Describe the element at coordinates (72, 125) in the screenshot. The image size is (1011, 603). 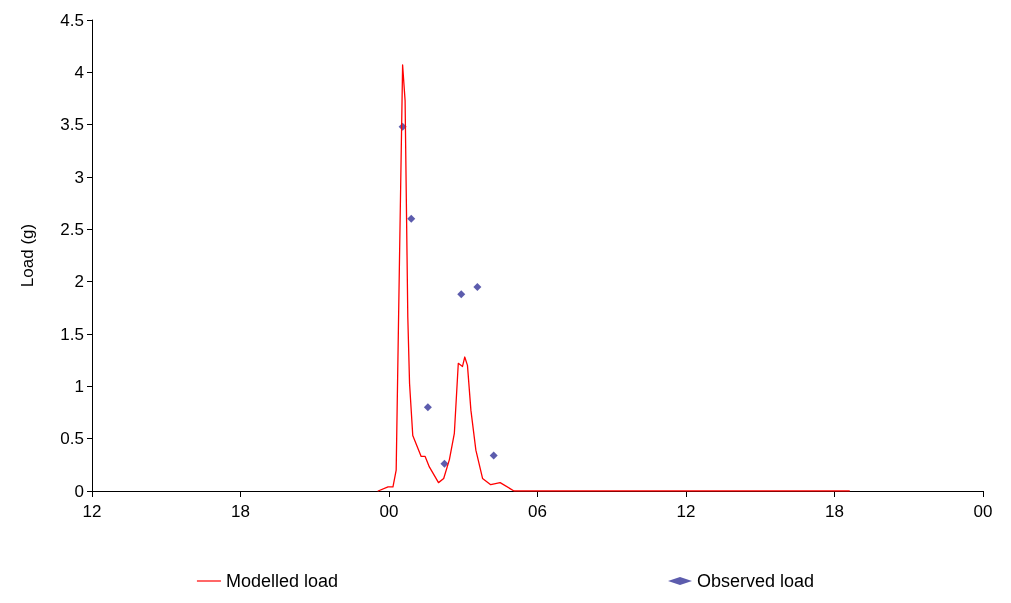
I see `y-tick-label: 3.5` at that location.